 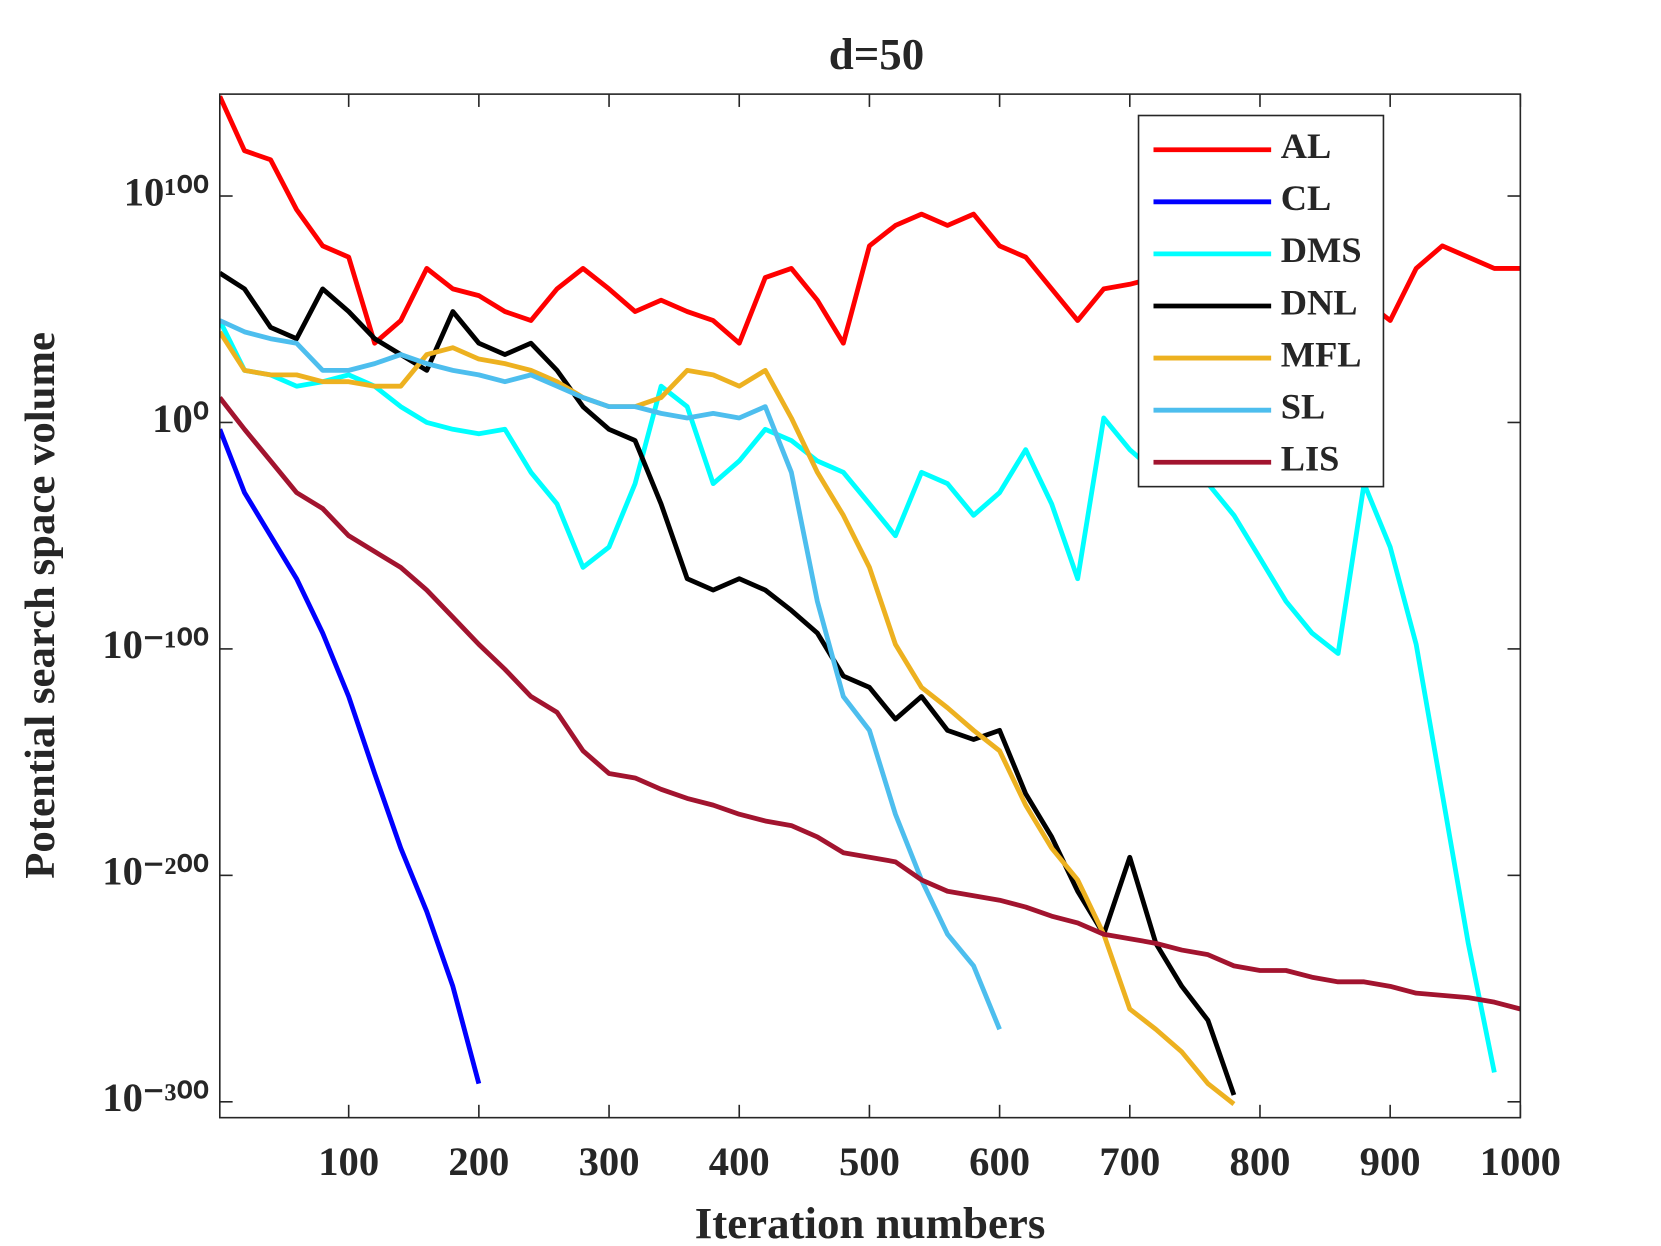 I want to click on y-tick-label: 10¹⁰⁰, so click(x=166, y=191).